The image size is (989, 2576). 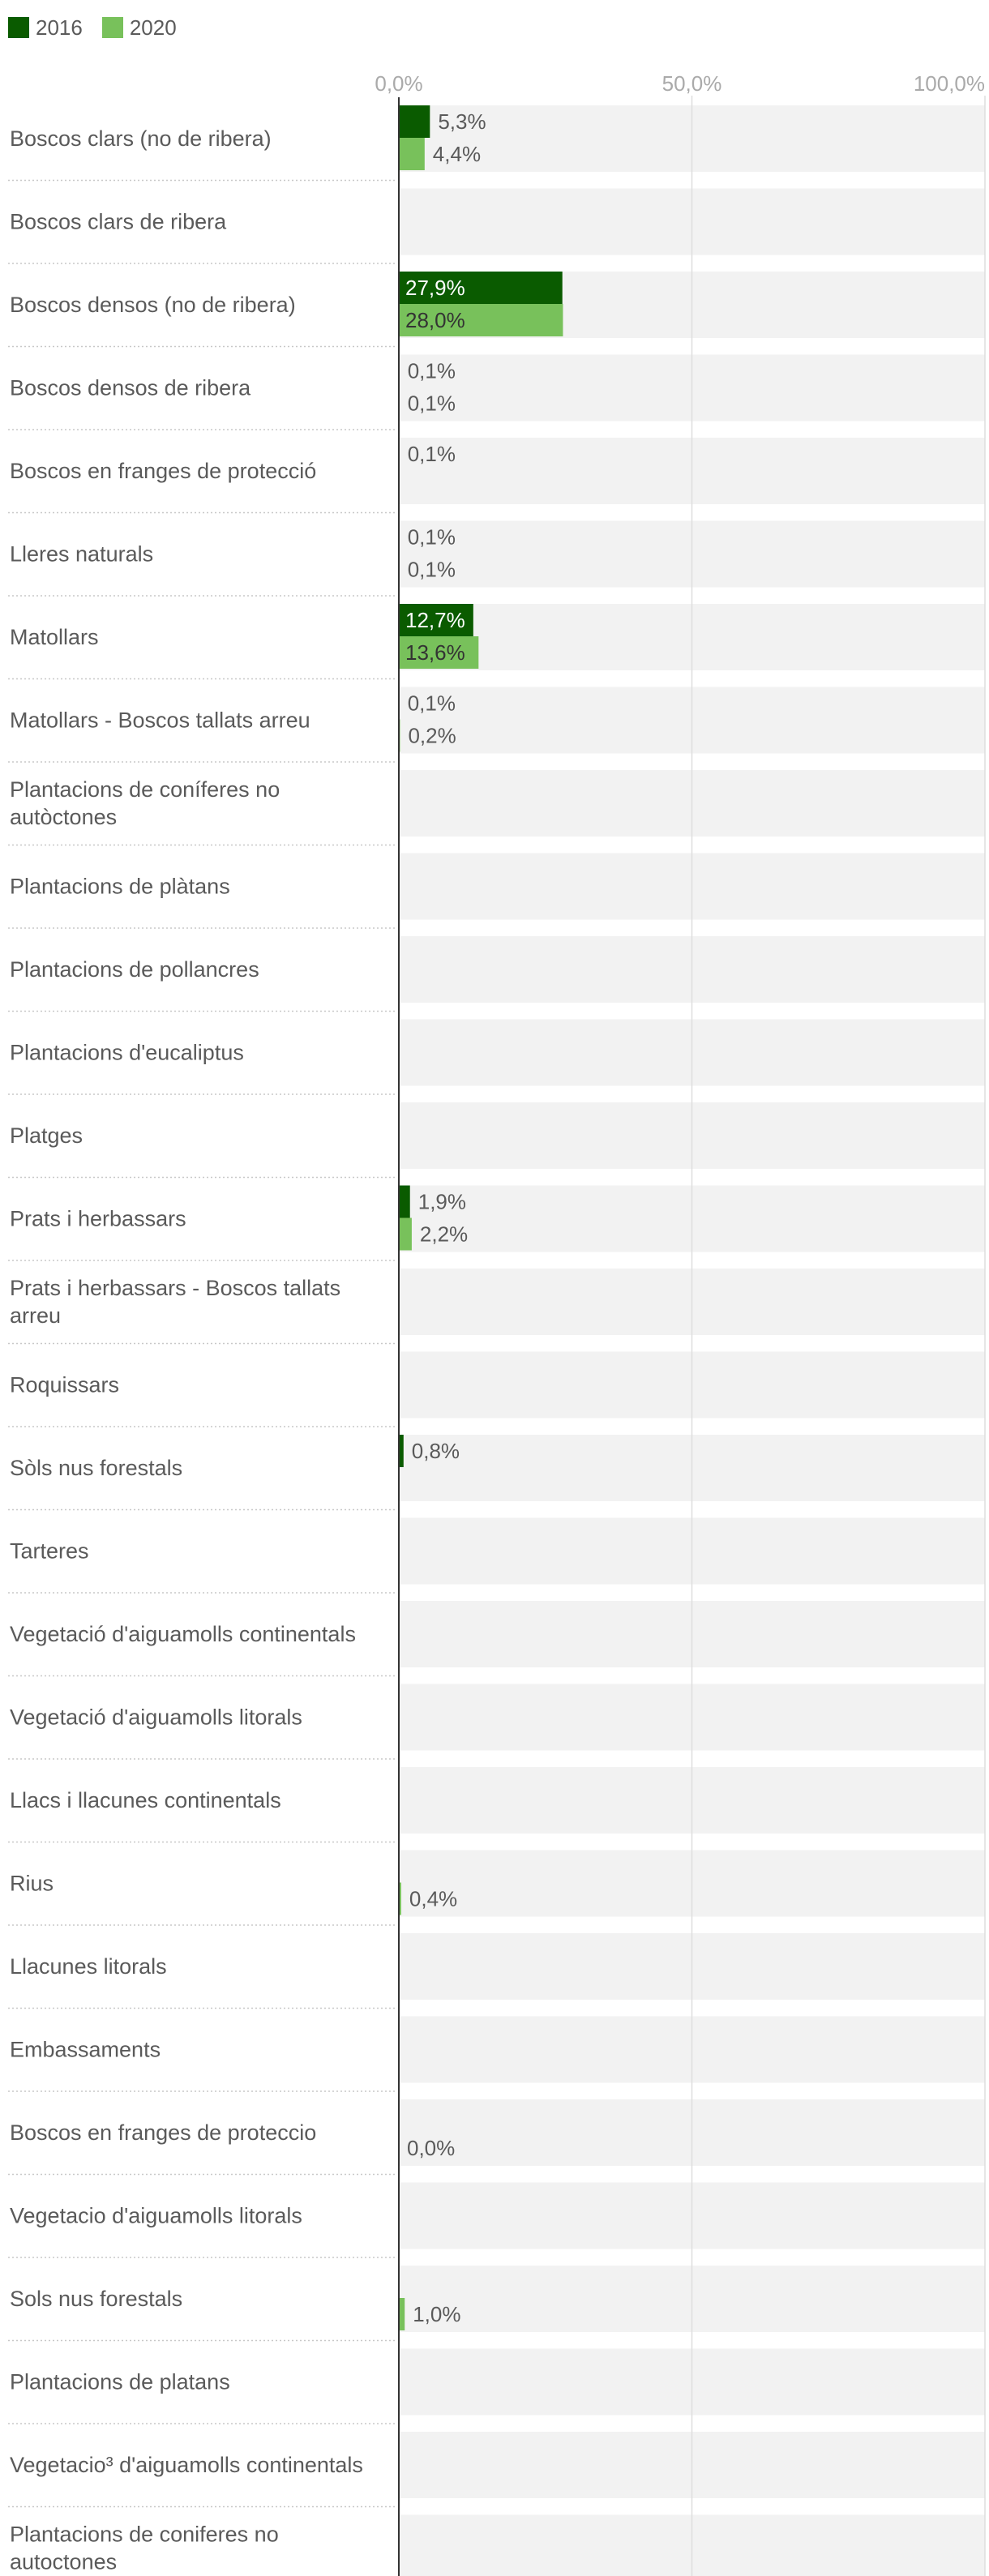 I want to click on category-label: Rius, so click(x=32, y=1884).